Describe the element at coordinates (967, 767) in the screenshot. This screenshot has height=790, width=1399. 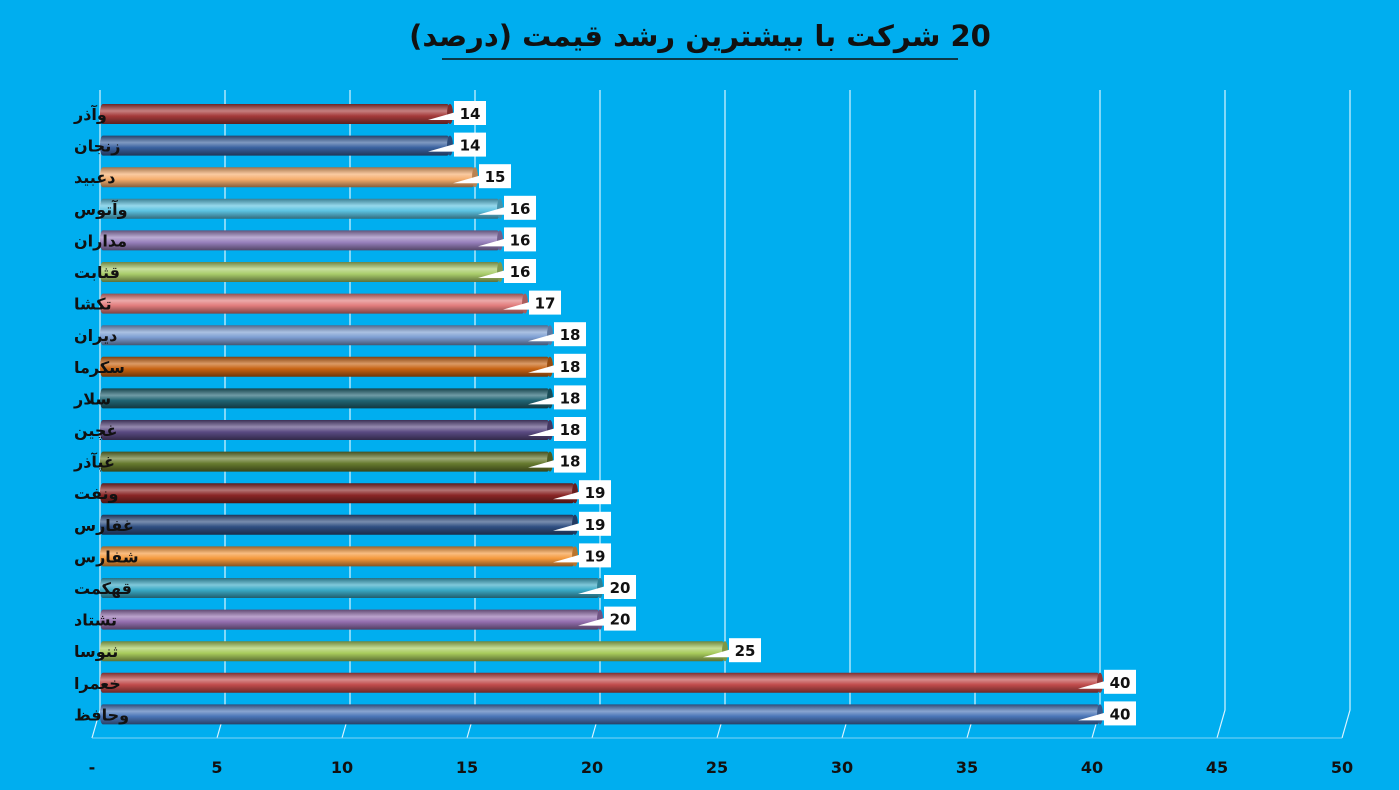
I see `x-tick-label: 35` at that location.